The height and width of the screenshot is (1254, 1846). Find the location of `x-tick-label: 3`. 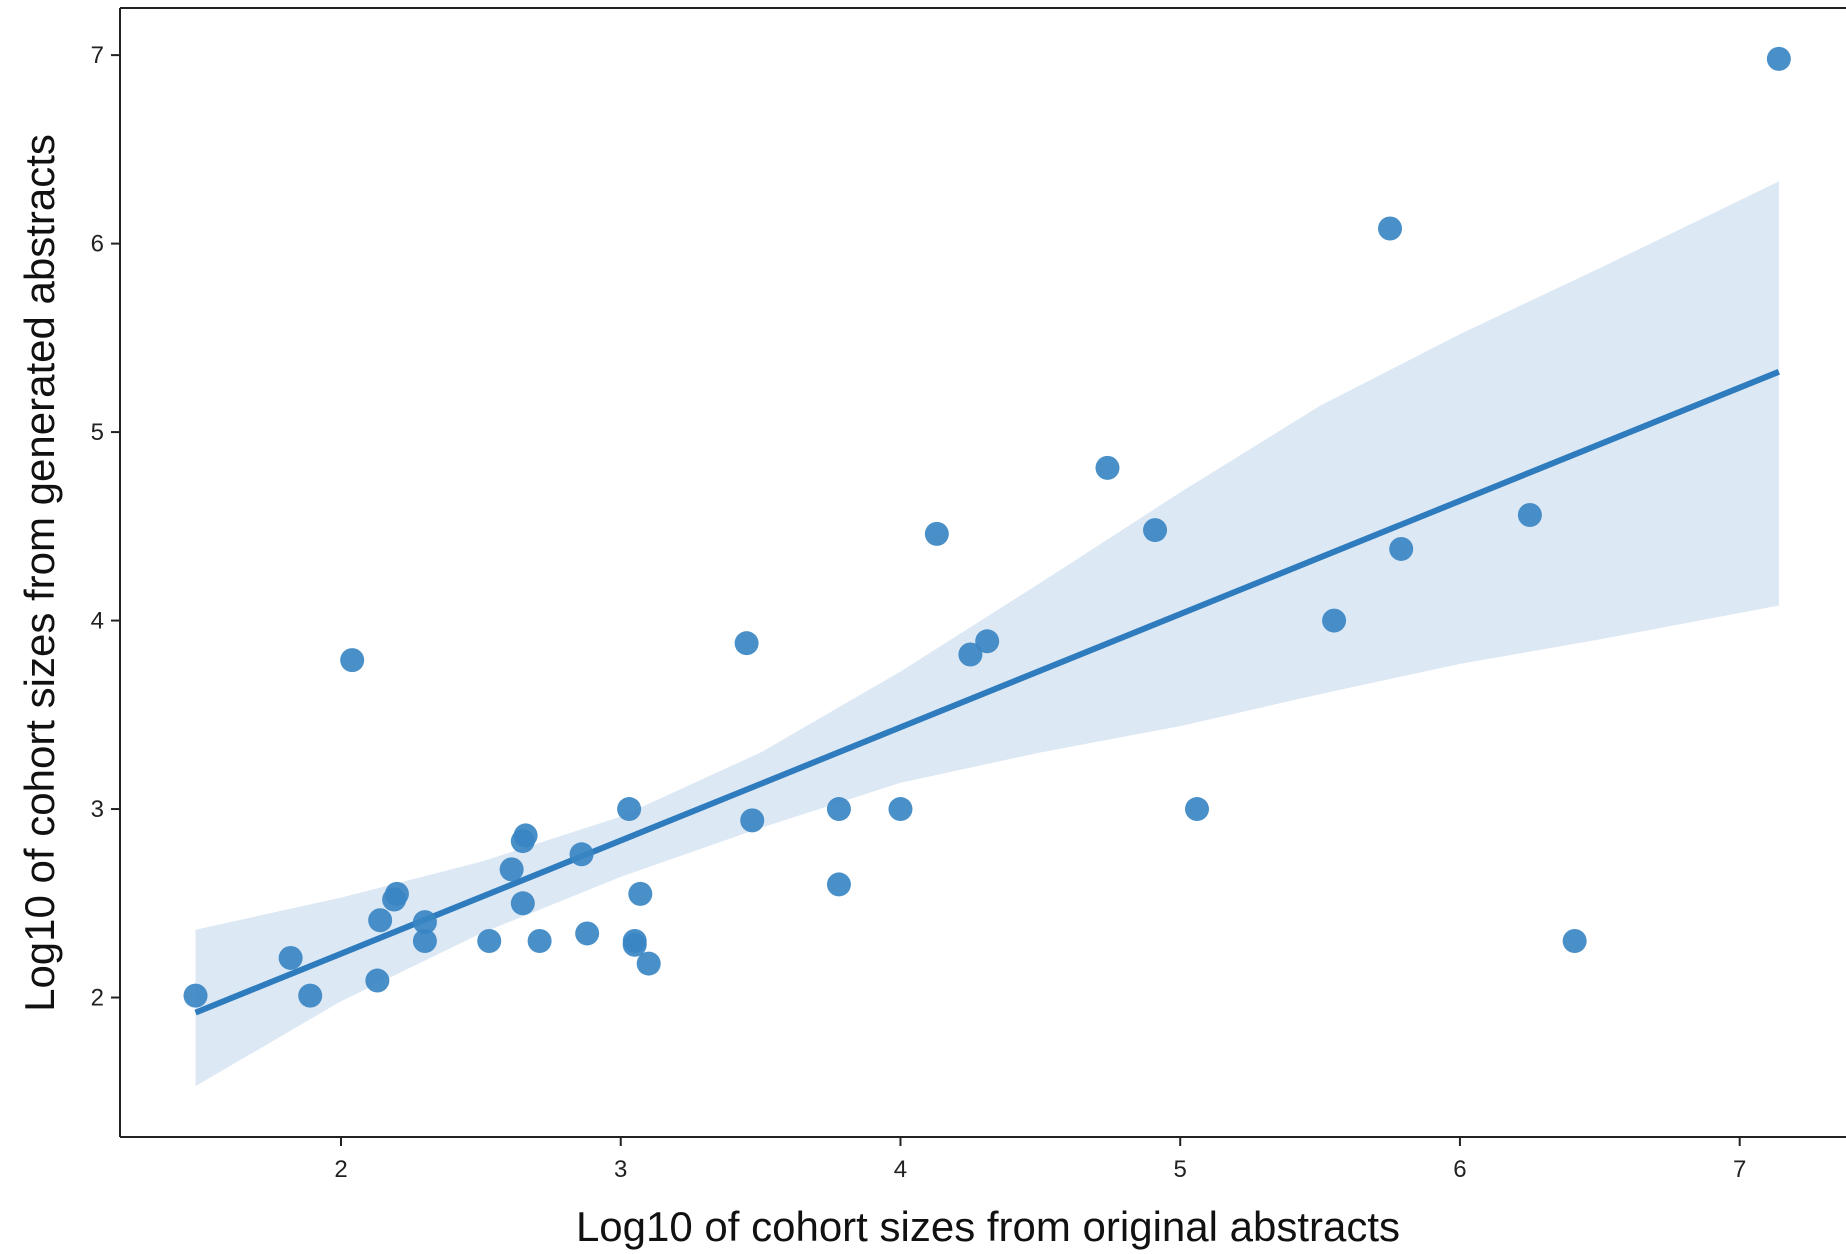

x-tick-label: 3 is located at coordinates (620, 1169).